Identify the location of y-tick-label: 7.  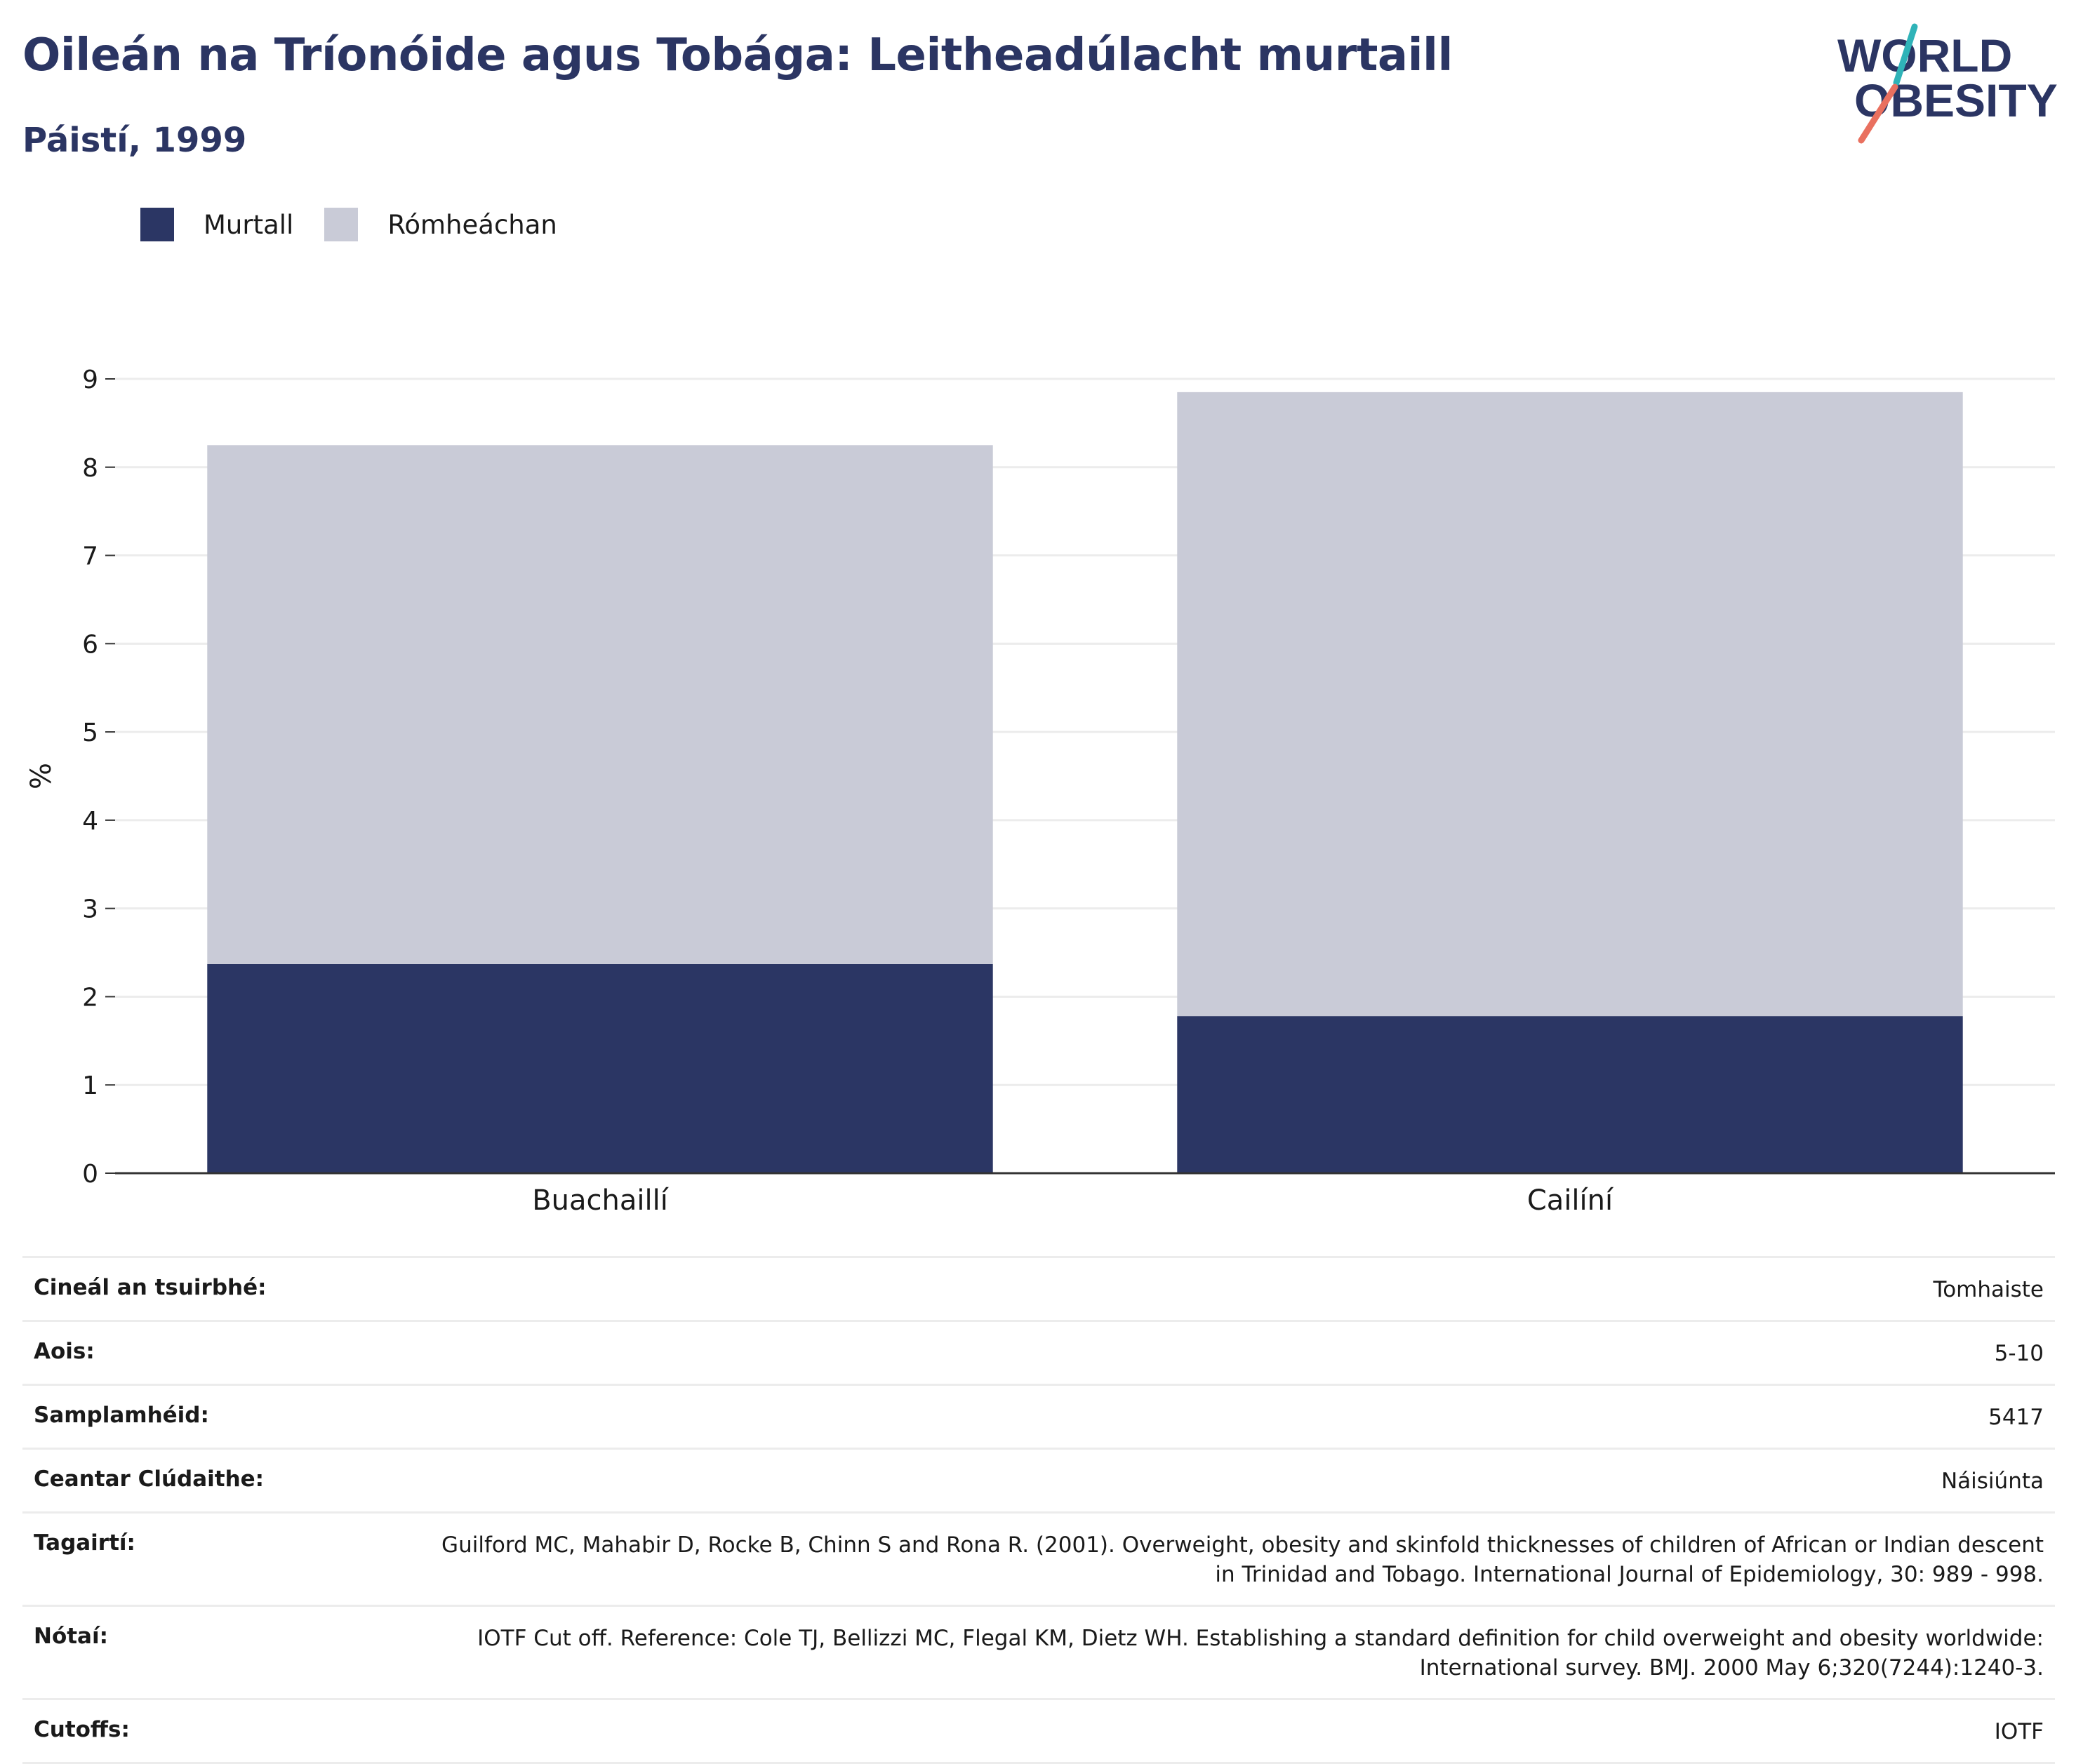
(90, 556).